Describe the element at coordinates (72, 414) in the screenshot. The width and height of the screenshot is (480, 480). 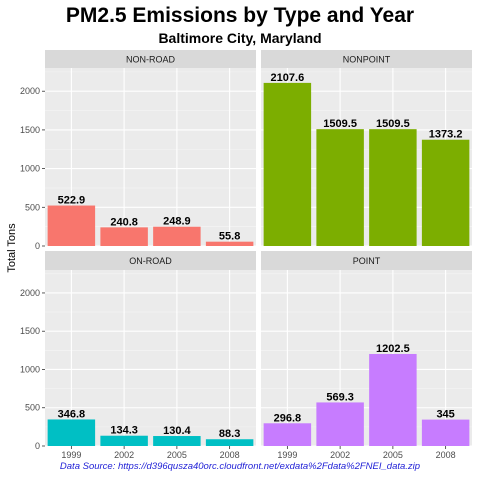
I see `data-label: 346.8` at that location.